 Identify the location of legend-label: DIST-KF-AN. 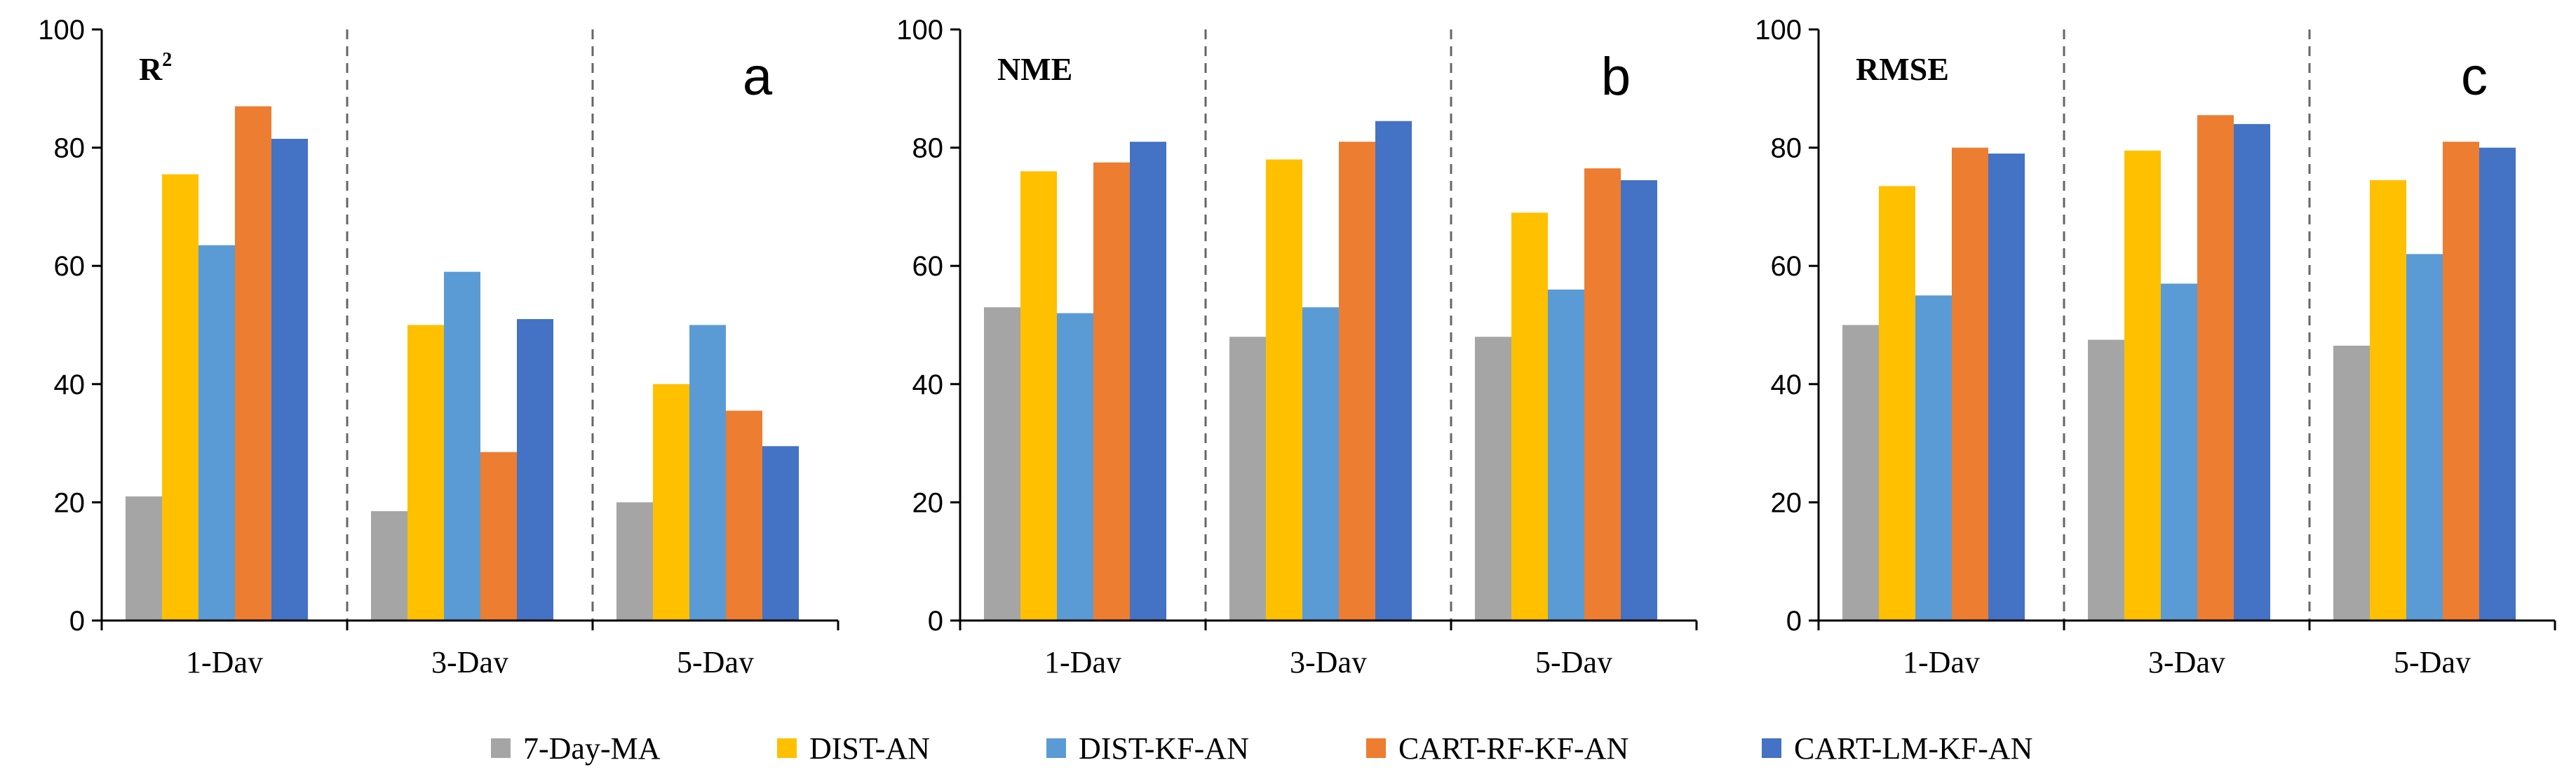
(1164, 748).